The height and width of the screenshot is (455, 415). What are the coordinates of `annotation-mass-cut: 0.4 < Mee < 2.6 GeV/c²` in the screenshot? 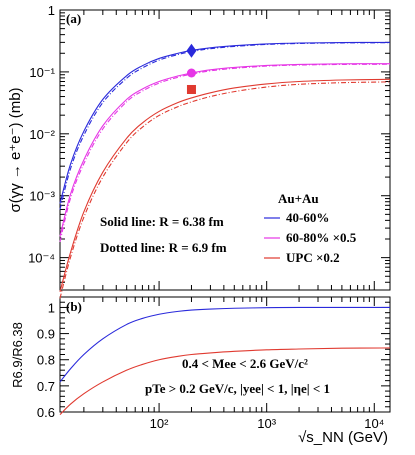 It's located at (245, 363).